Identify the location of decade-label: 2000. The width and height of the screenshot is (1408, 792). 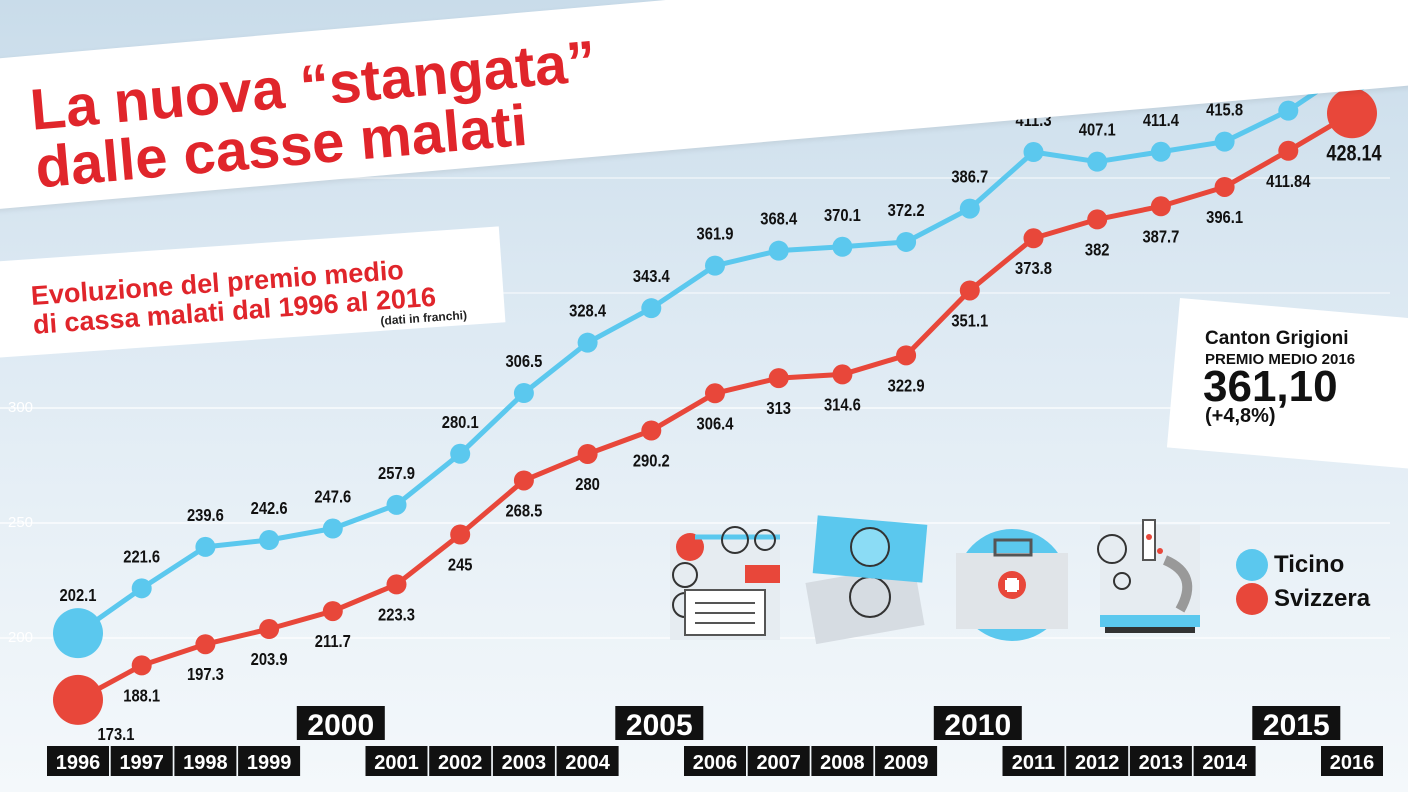
(340, 725).